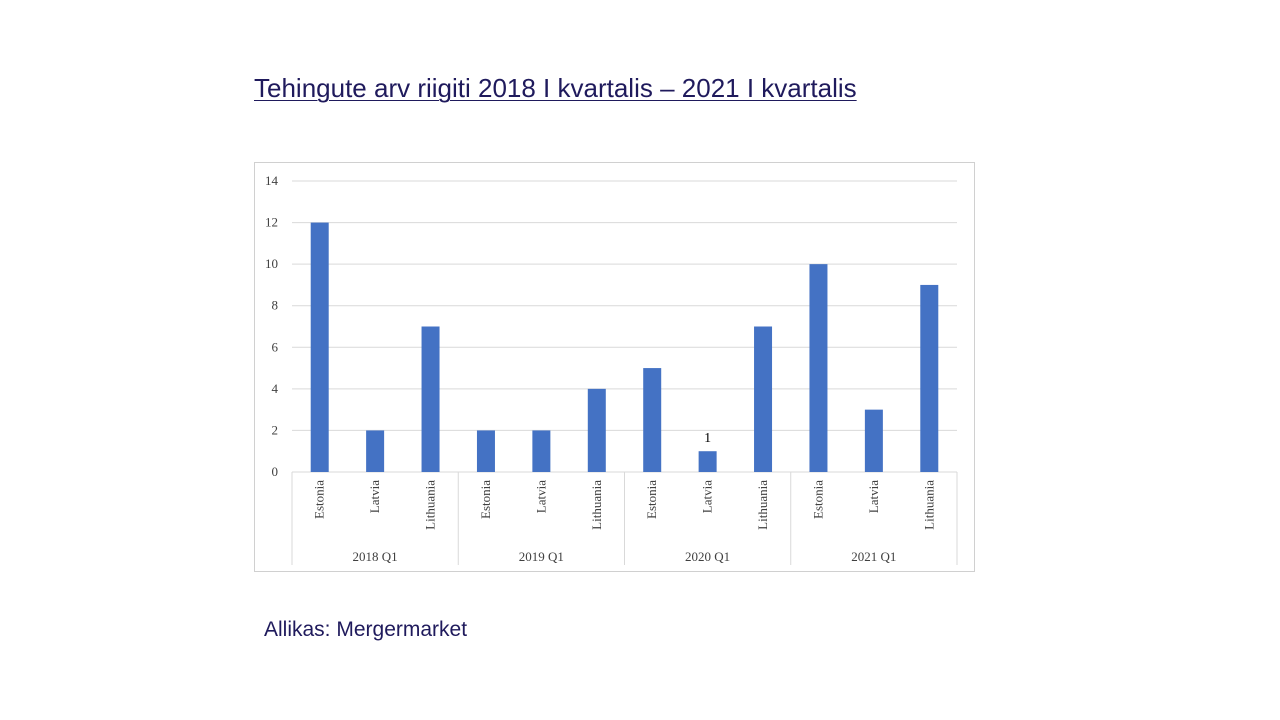 This screenshot has height=720, width=1280. I want to click on y-tick-label: 10, so click(271, 263).